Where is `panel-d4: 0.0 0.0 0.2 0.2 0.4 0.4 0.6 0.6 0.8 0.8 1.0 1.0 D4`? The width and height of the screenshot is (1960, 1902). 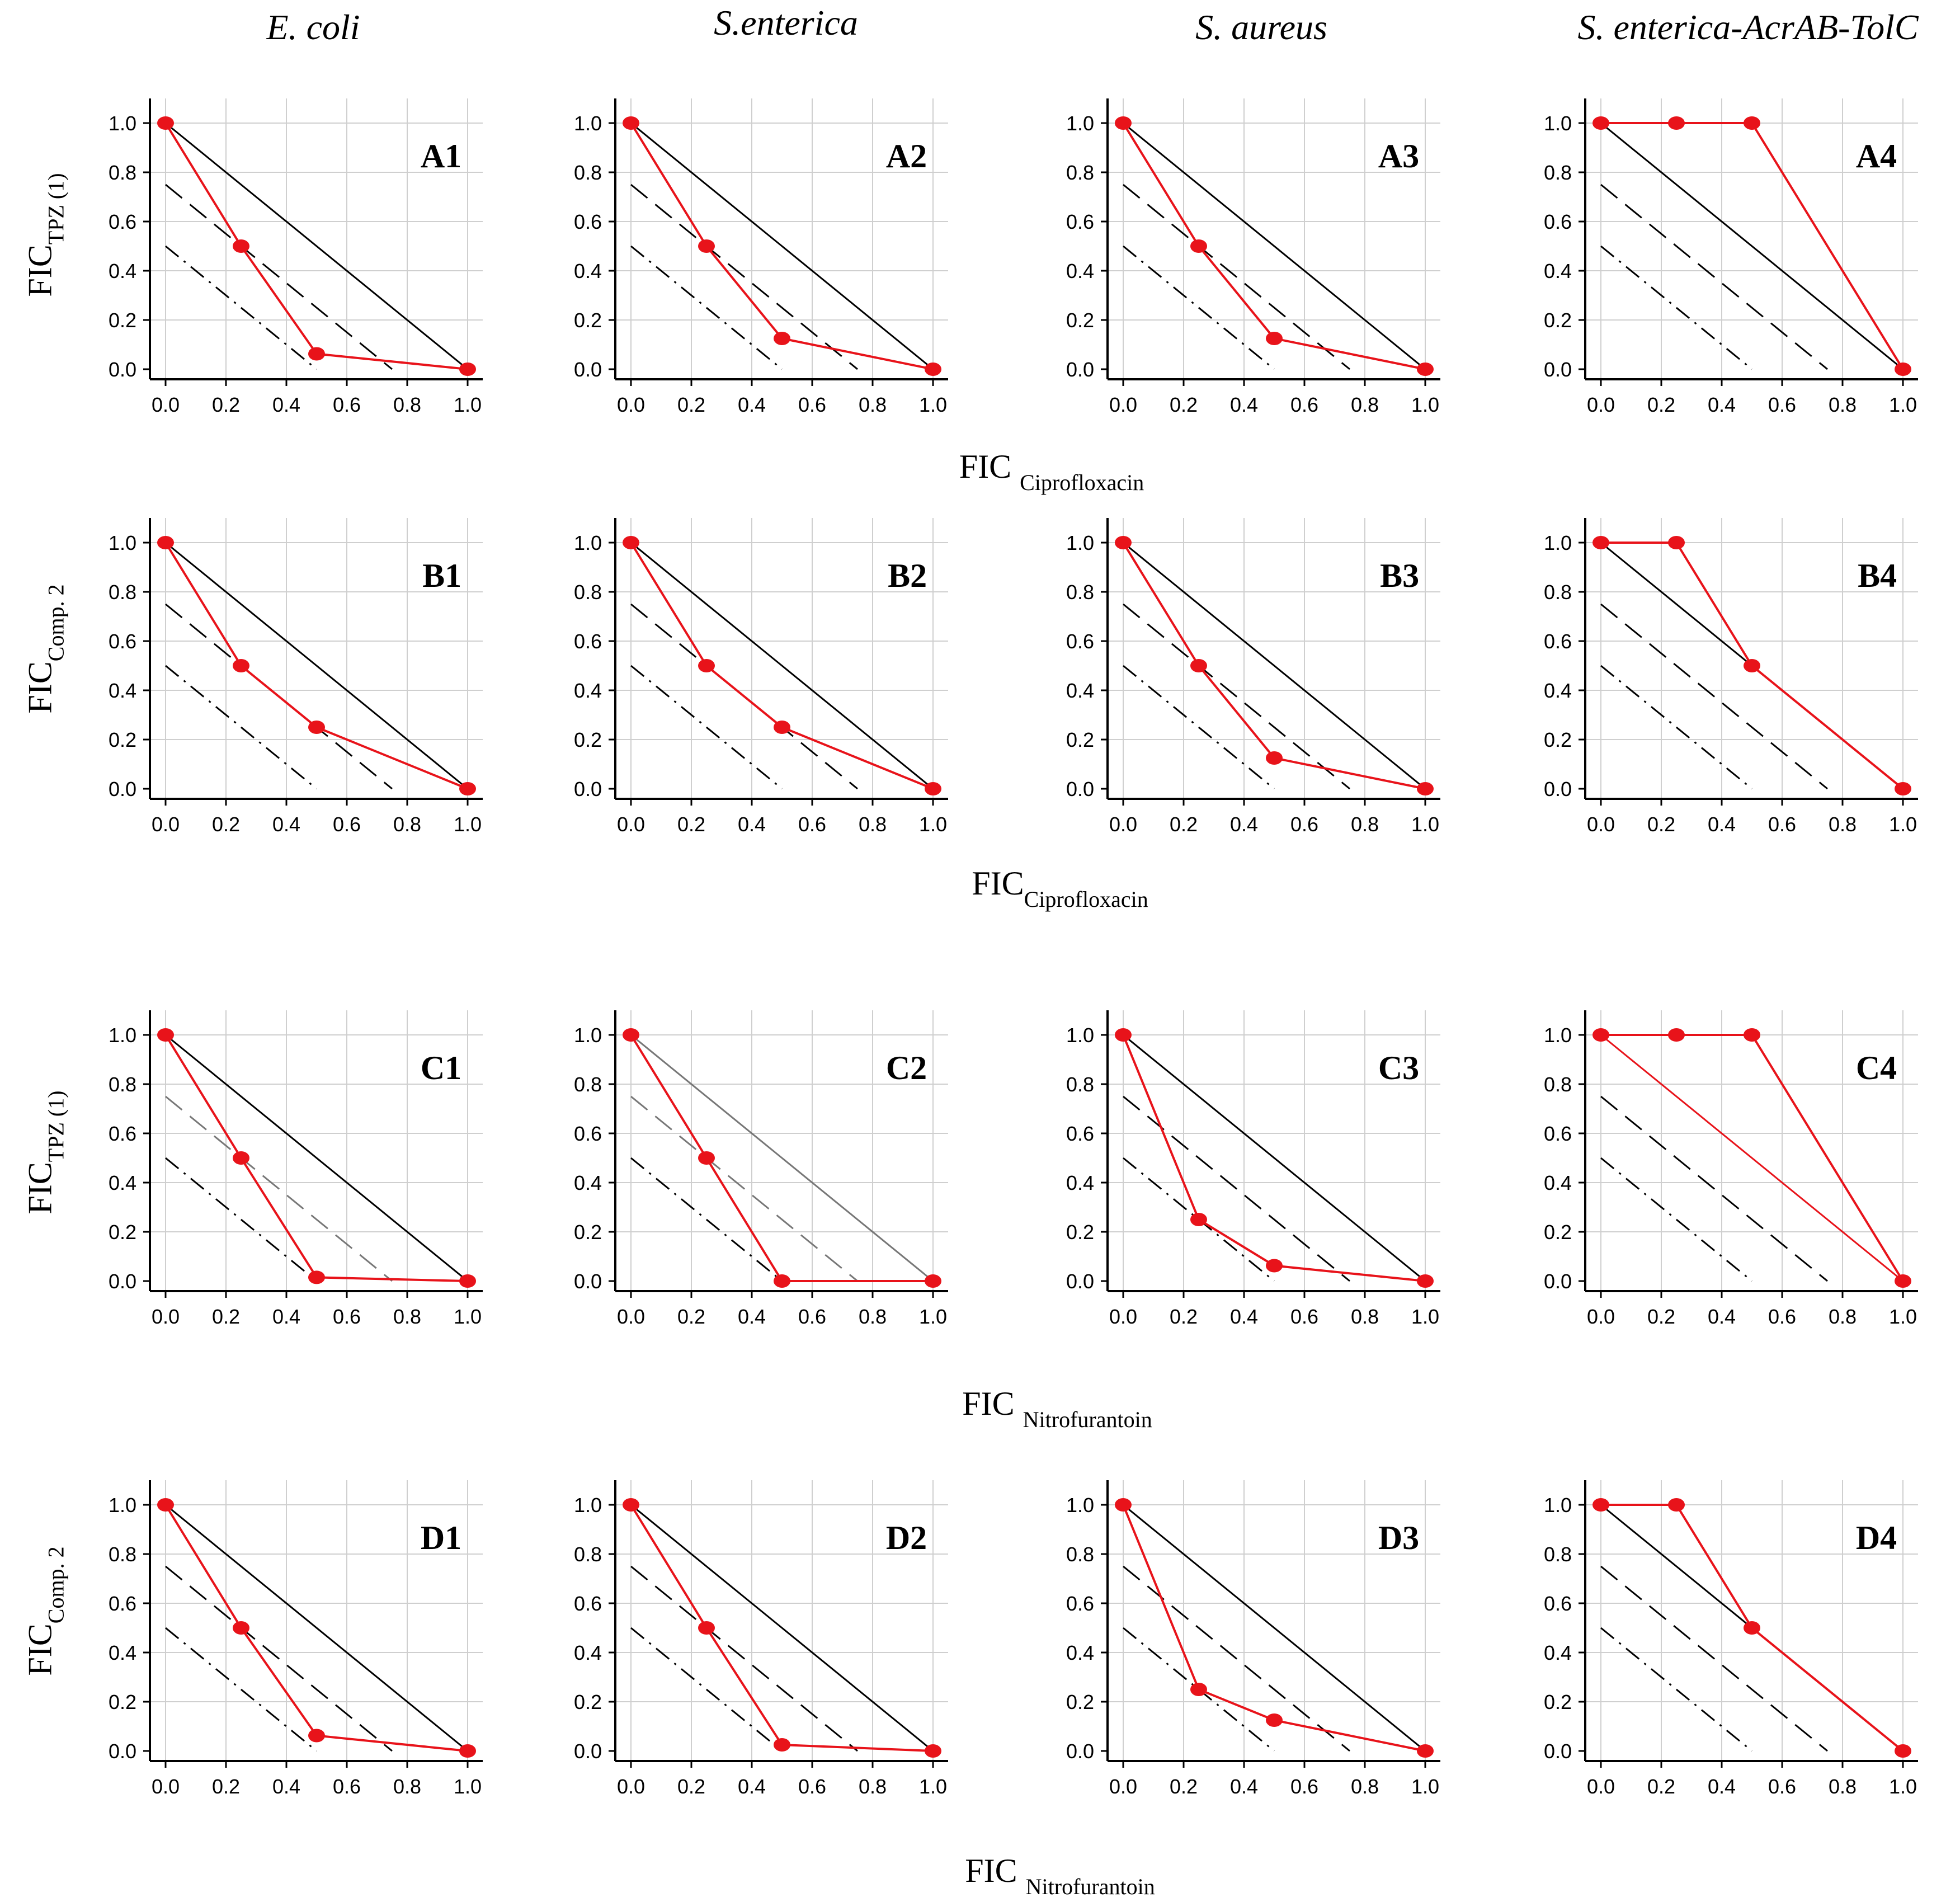
panel-d4: 0.0 0.0 0.2 0.2 0.4 0.4 0.6 0.6 0.8 0.8 1.0 1.0 D4 is located at coordinates (1731, 1639).